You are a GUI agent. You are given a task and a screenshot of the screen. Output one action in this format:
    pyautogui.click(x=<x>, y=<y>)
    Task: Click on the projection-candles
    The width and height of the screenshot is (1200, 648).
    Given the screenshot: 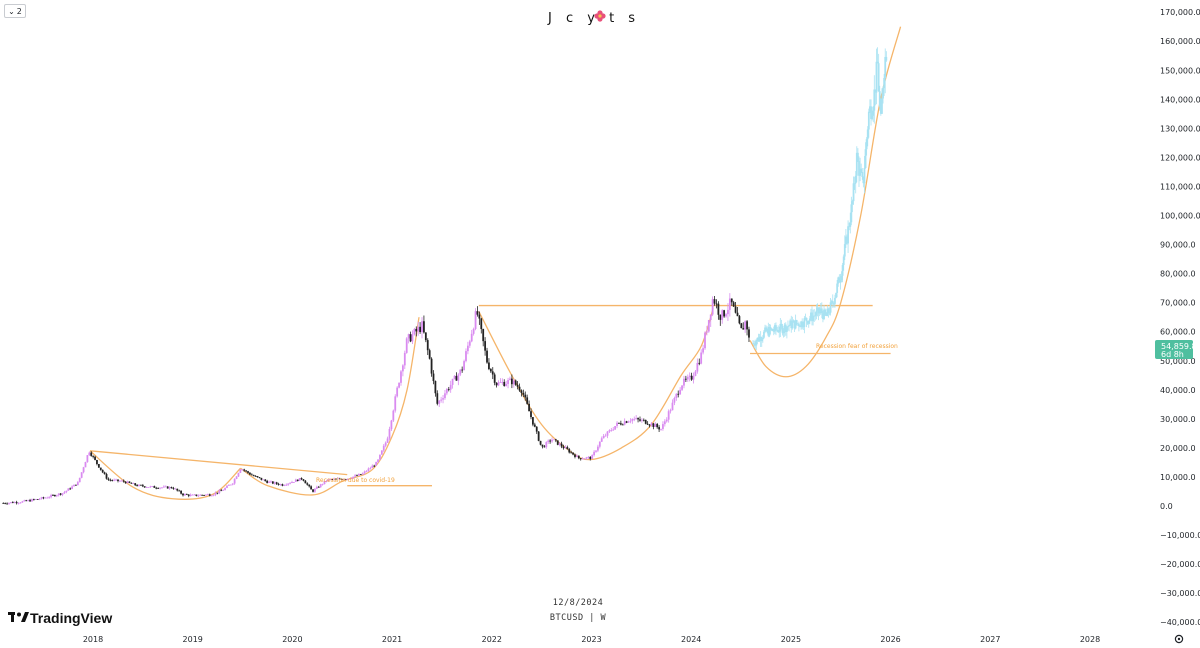 What is the action you would take?
    pyautogui.click(x=820, y=199)
    